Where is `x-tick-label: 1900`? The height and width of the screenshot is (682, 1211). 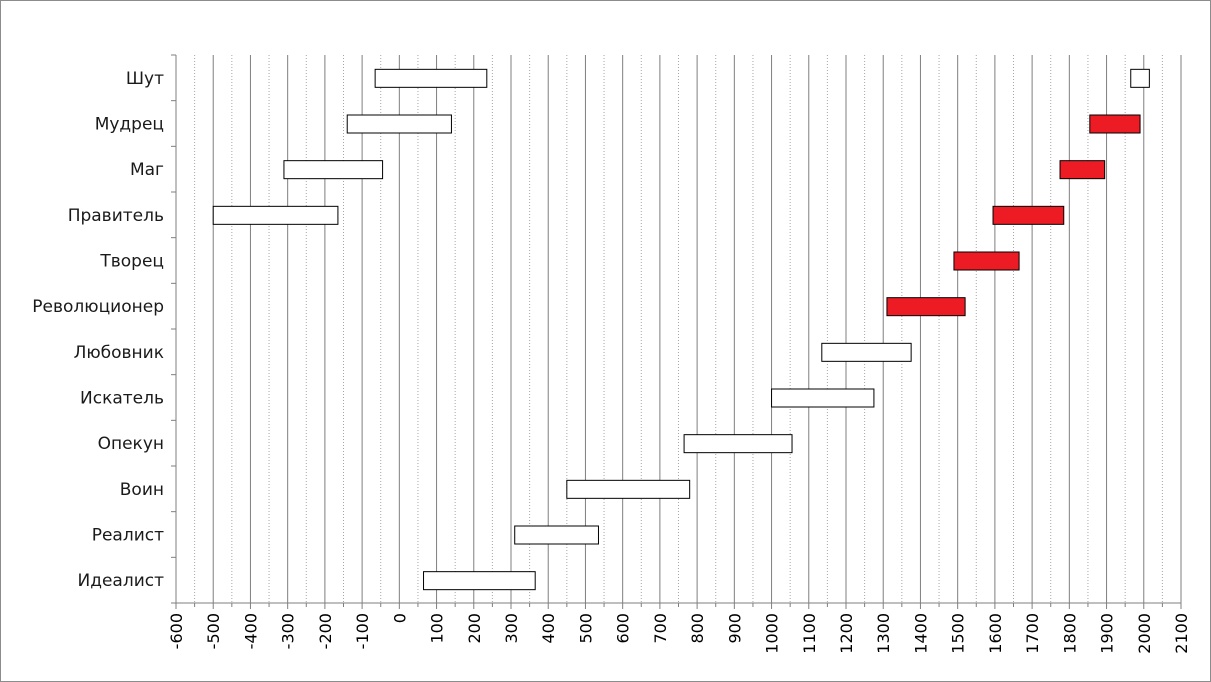
x-tick-label: 1900 is located at coordinates (1107, 633).